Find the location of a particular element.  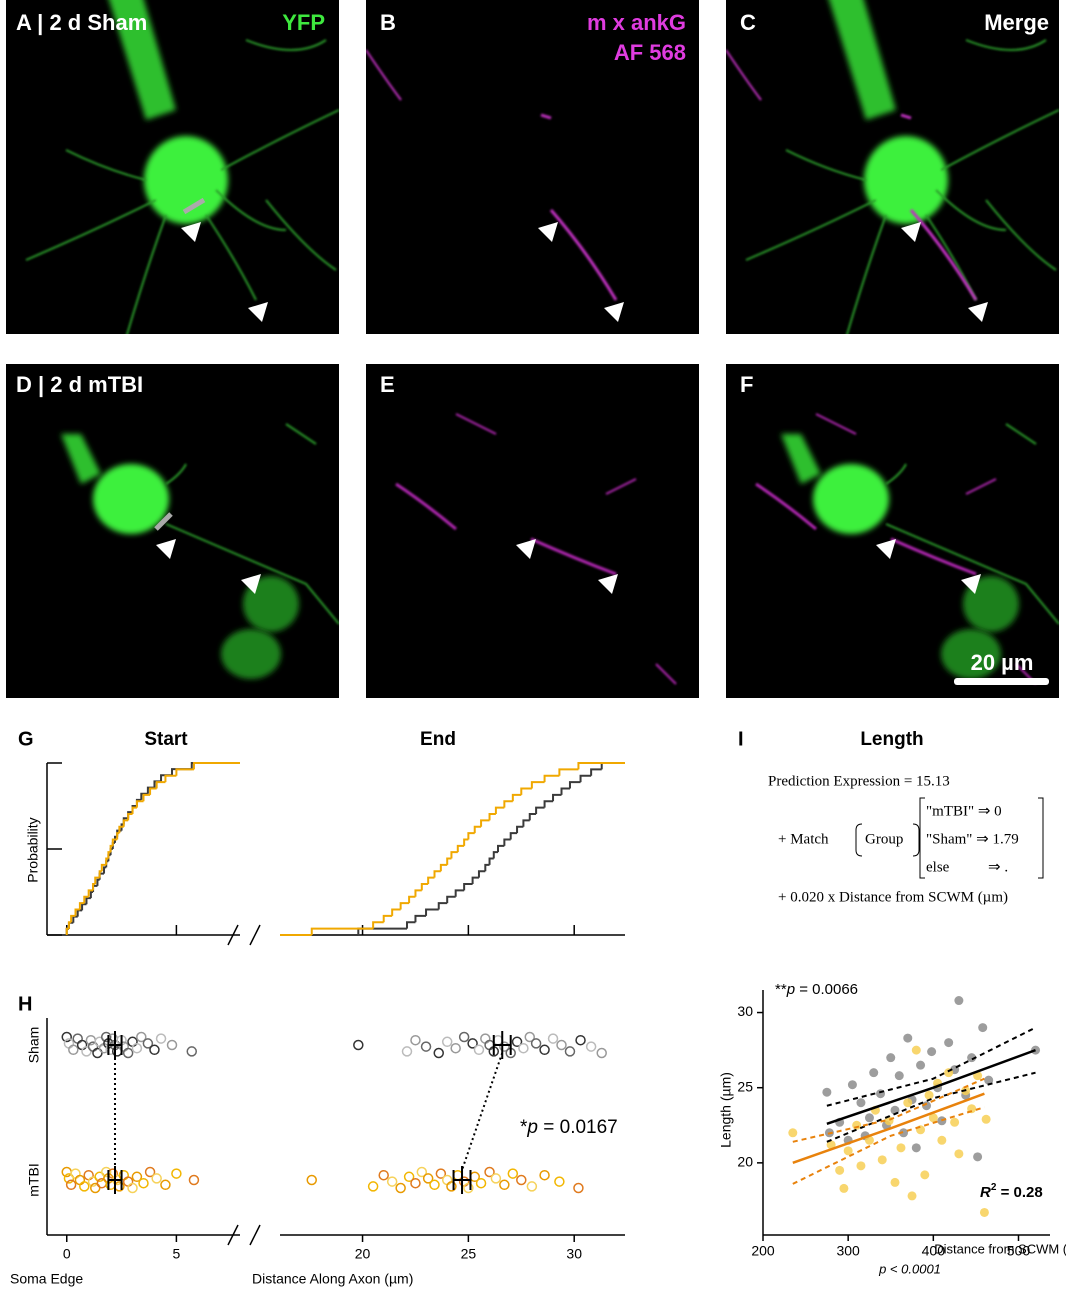

formula-text: else is located at coordinates (938, 867).